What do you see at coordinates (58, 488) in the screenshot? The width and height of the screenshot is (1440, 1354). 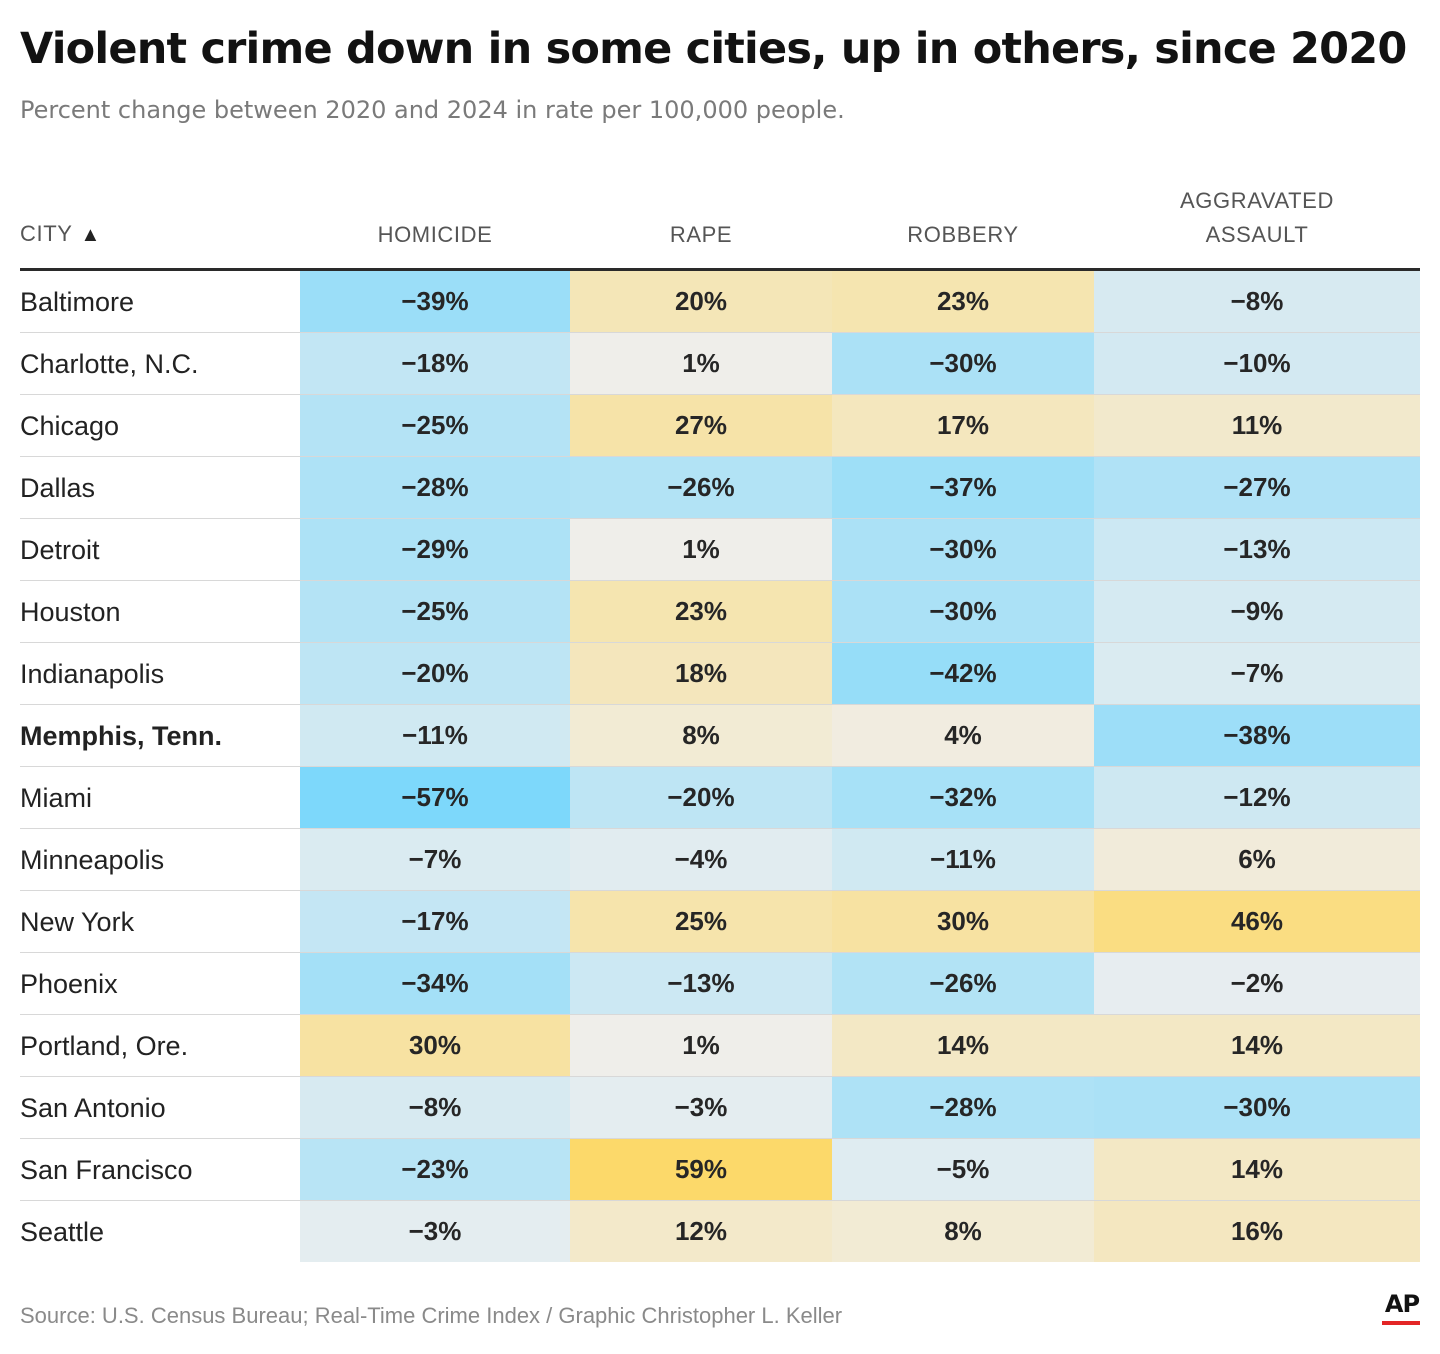 I see `city-name-dallas: Dallas` at bounding box center [58, 488].